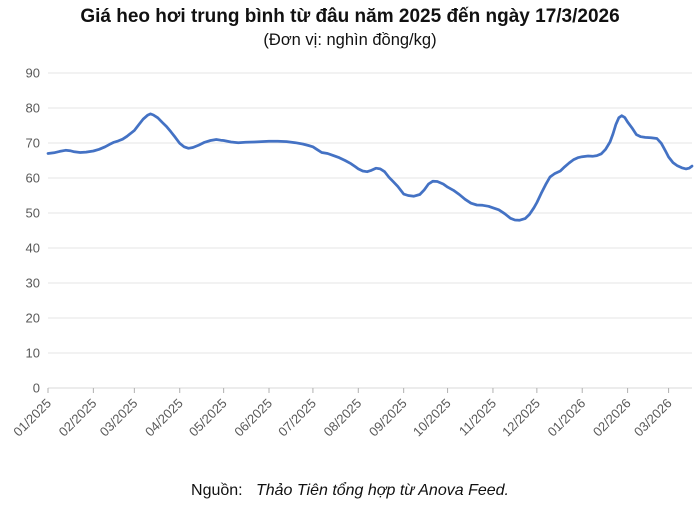 The image size is (700, 524). I want to click on x-tick-label: 11/2025, so click(477, 417).